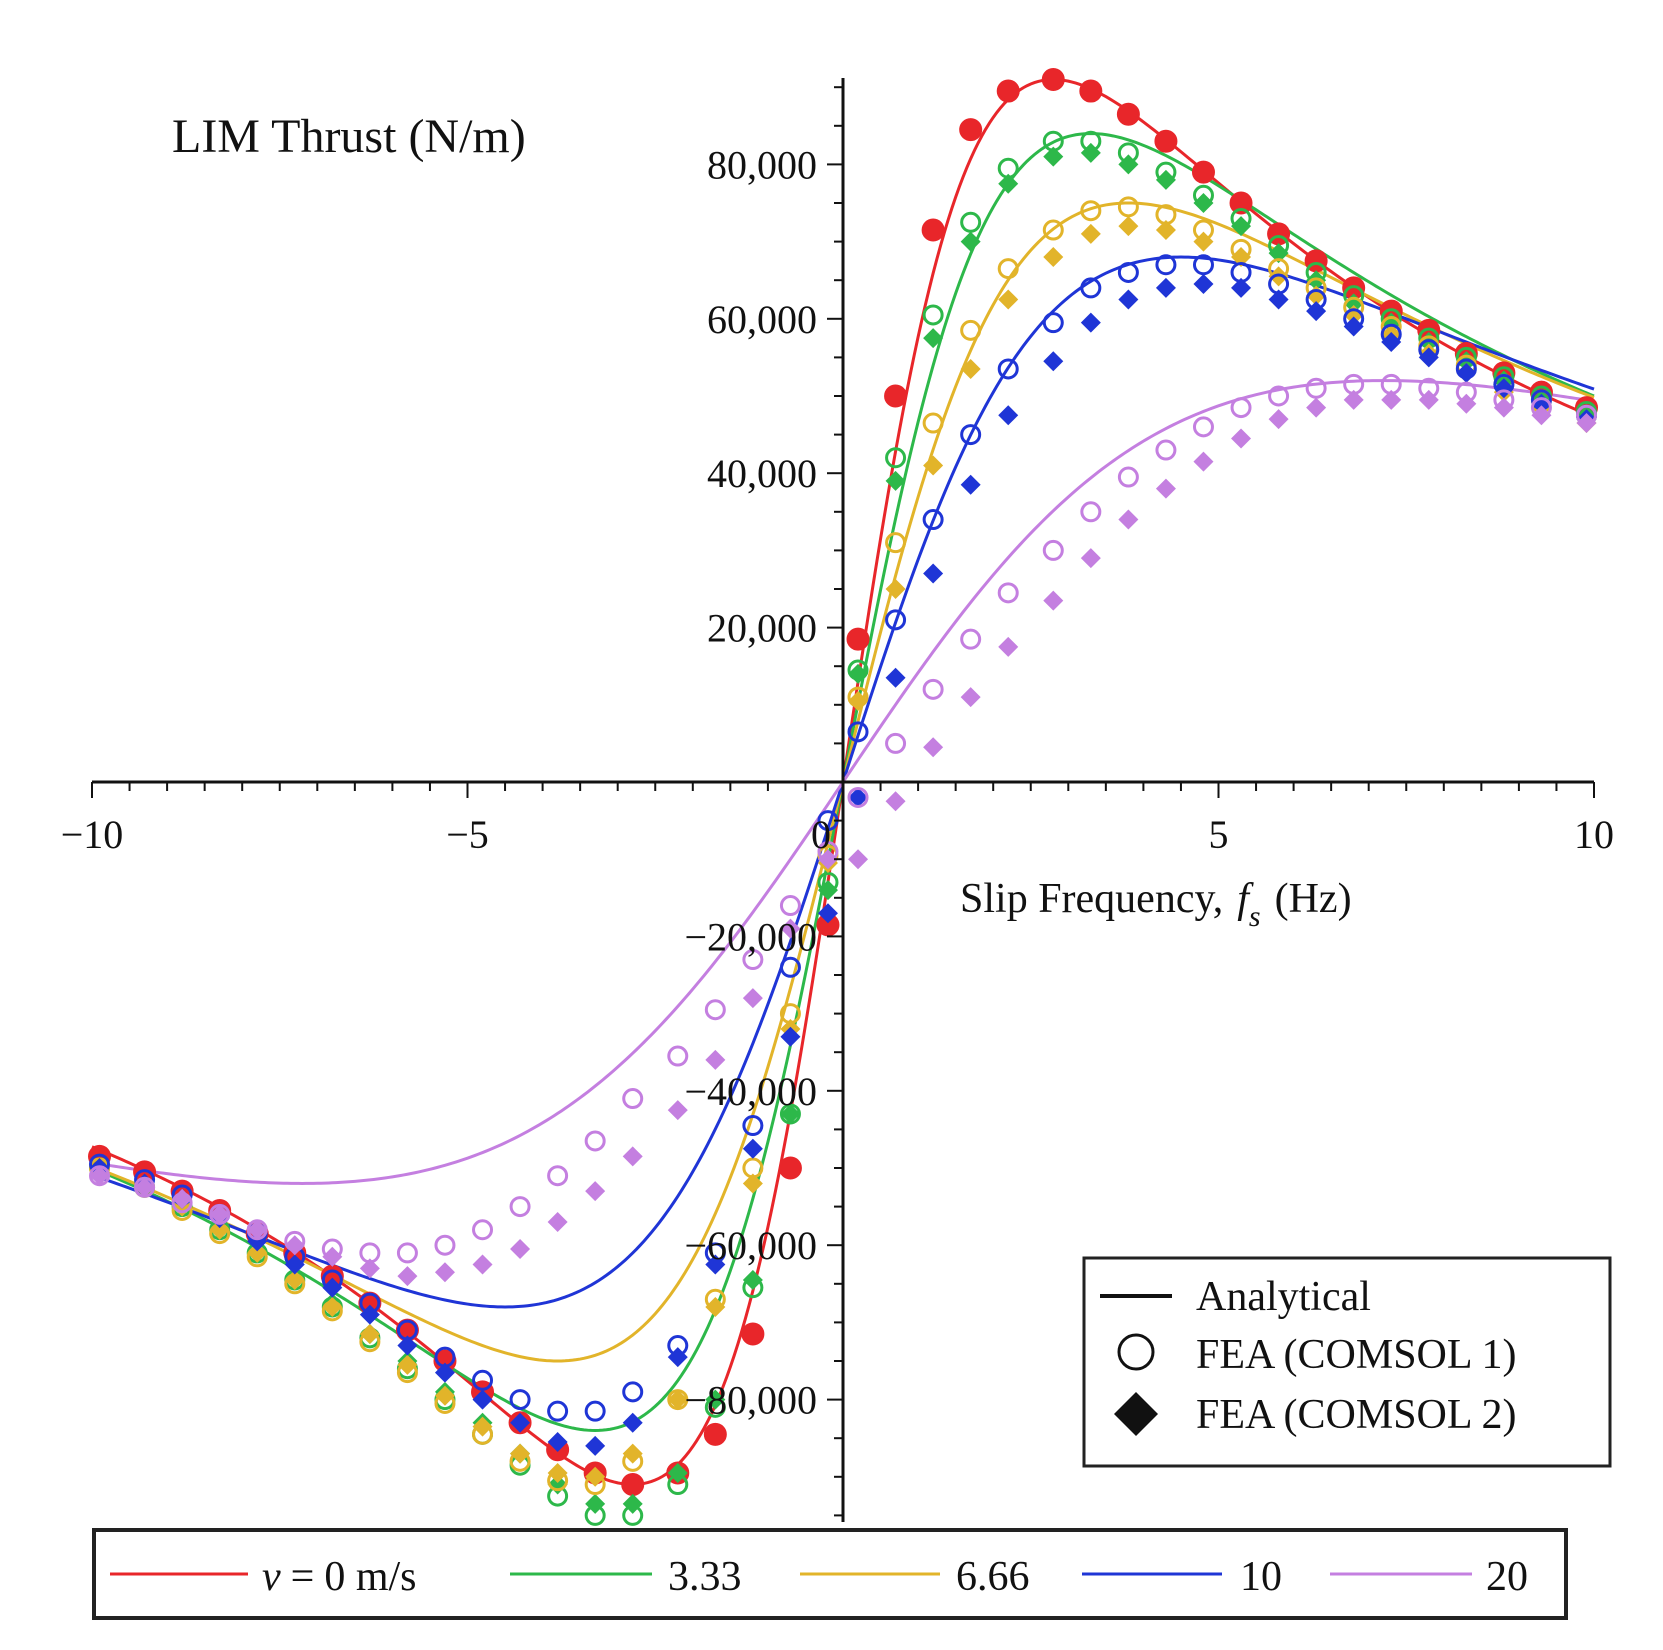 The height and width of the screenshot is (1650, 1663). I want to click on y-tick-label: 20,000, so click(762, 628).